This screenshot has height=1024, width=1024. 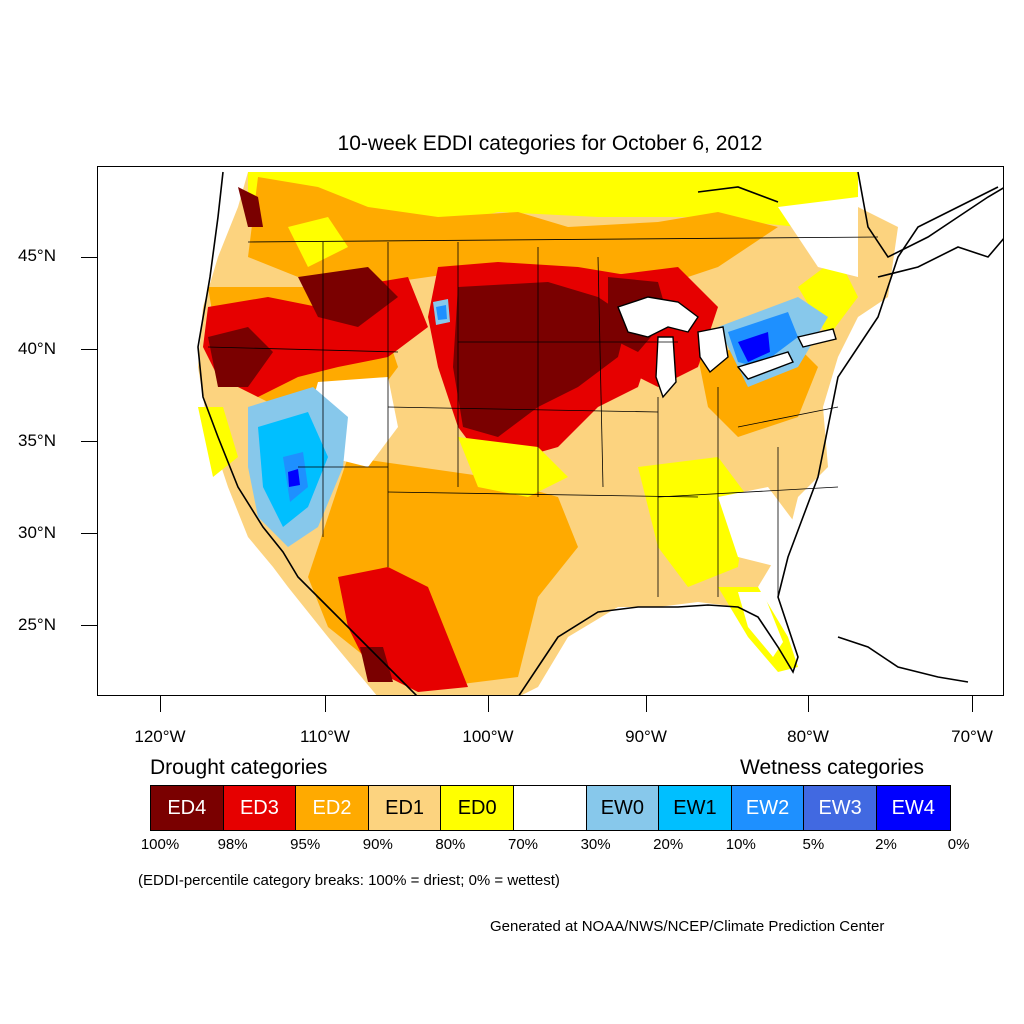 What do you see at coordinates (972, 736) in the screenshot?
I see `lon-label-70: 70°W` at bounding box center [972, 736].